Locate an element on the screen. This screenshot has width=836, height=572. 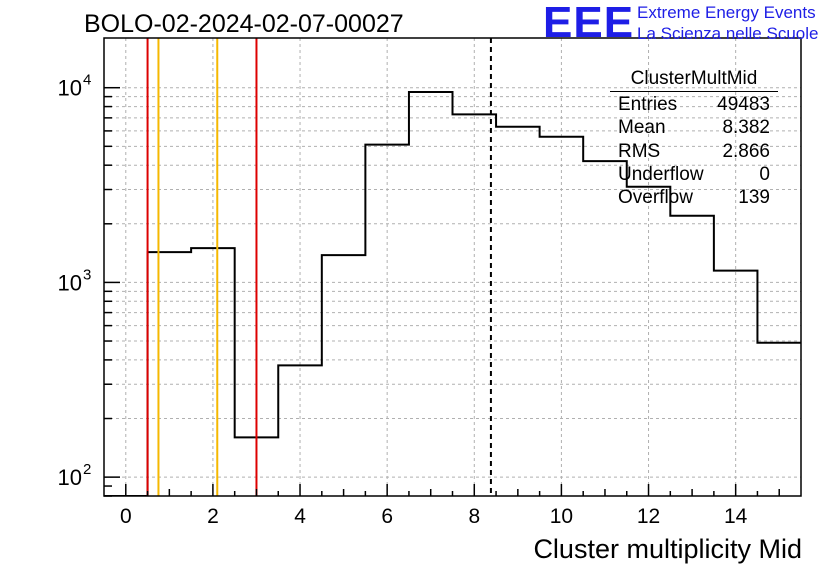
y-tick-exponent: 2 is located at coordinates (87, 469).